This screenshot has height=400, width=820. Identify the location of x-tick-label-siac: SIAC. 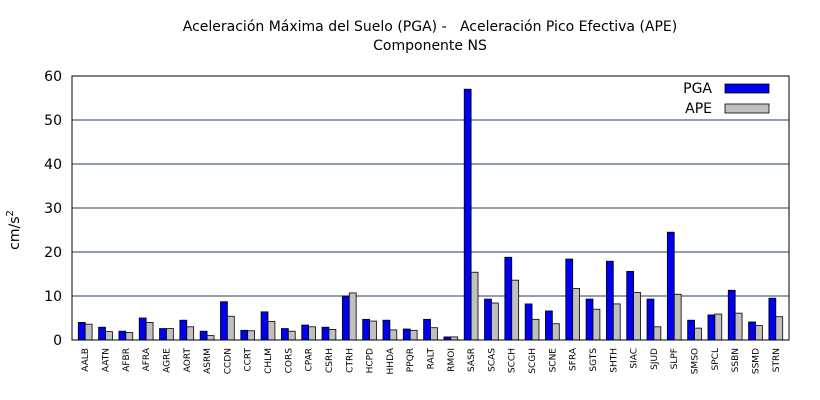
(635, 358).